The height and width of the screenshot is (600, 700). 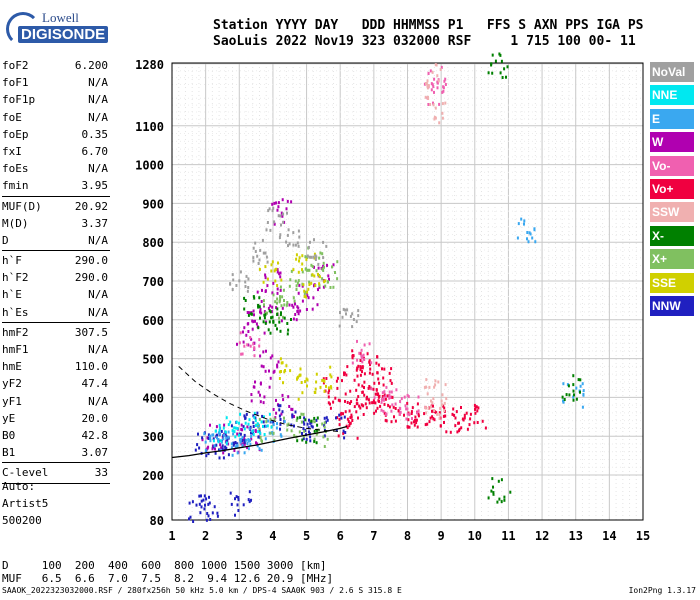 What do you see at coordinates (56, 483) in the screenshot?
I see `param-separator` at bounding box center [56, 483].